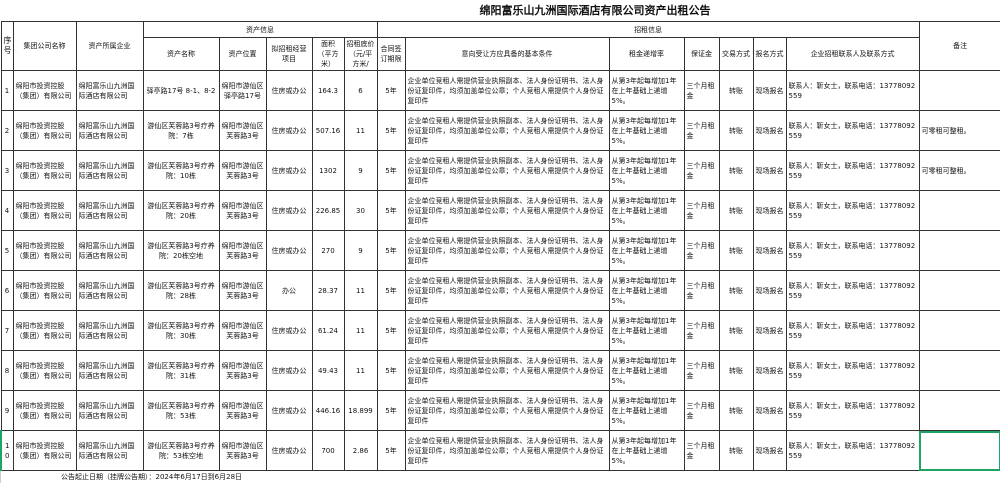  Describe the element at coordinates (181, 370) in the screenshot. I see `cell-asset-name: 游仙区芙蓉路3号疗养院：31栋` at that location.